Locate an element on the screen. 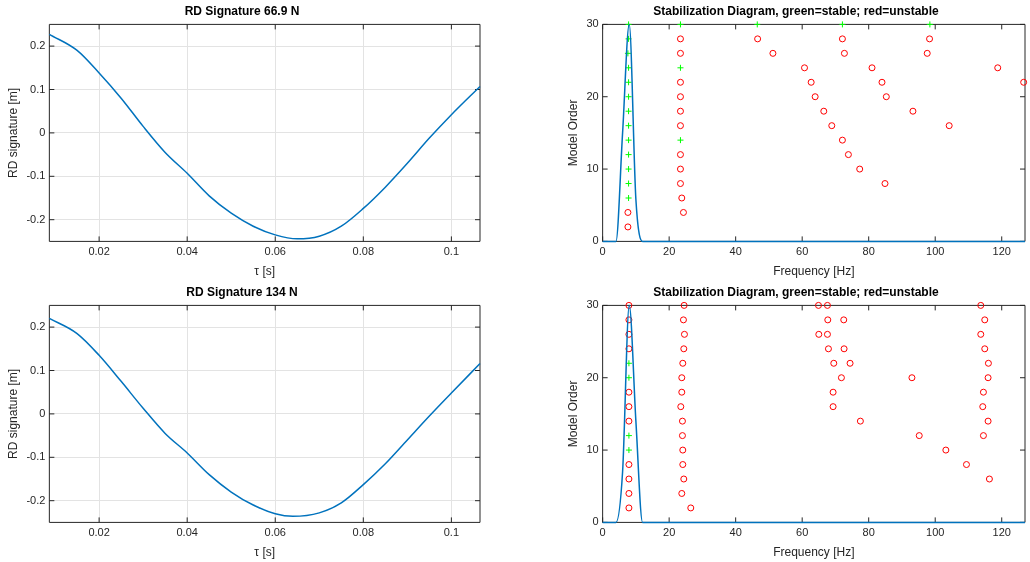  x-tick-label: 0.02 is located at coordinates (99, 251).